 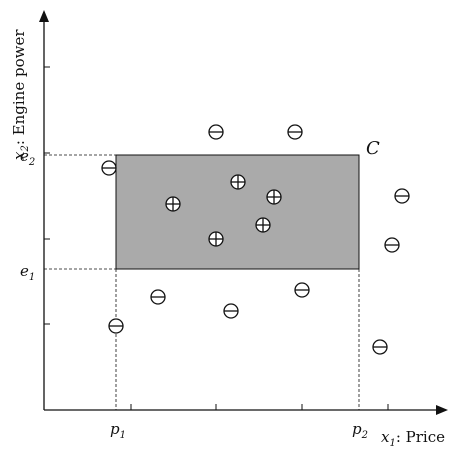 What do you see at coordinates (27, 157) in the screenshot?
I see `e2-label: e2` at bounding box center [27, 157].